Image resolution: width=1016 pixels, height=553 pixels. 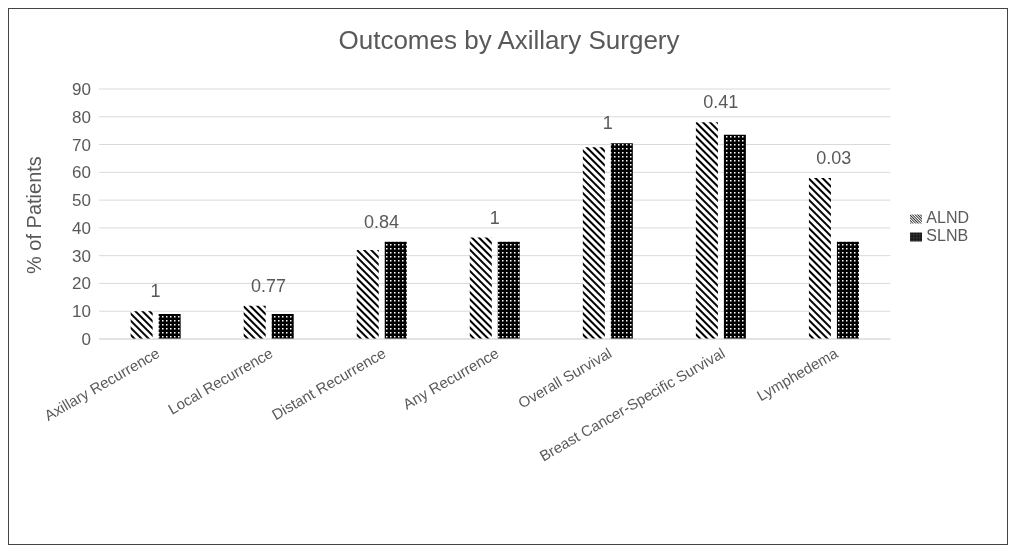 What do you see at coordinates (721, 102) in the screenshot?
I see `annotation: 0.41` at bounding box center [721, 102].